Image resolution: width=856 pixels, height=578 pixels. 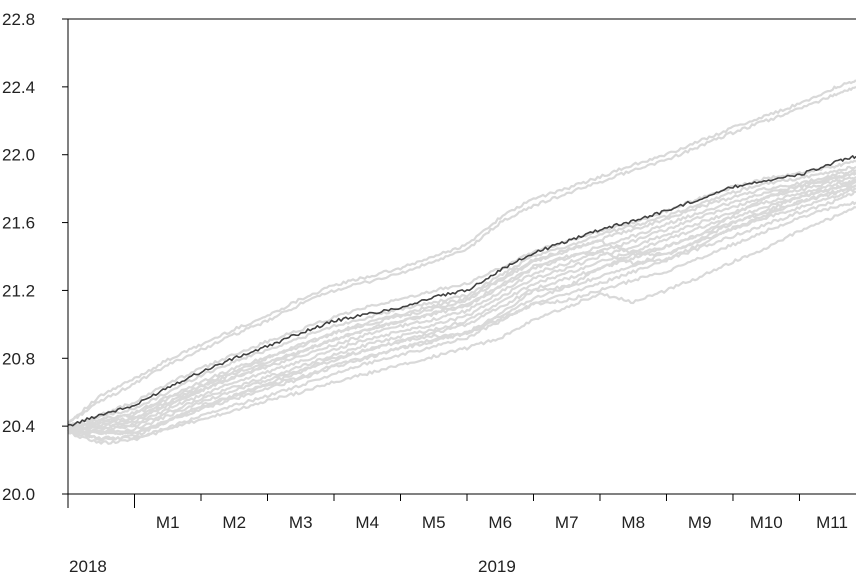 I want to click on x-tick-label: M7, so click(x=567, y=522).